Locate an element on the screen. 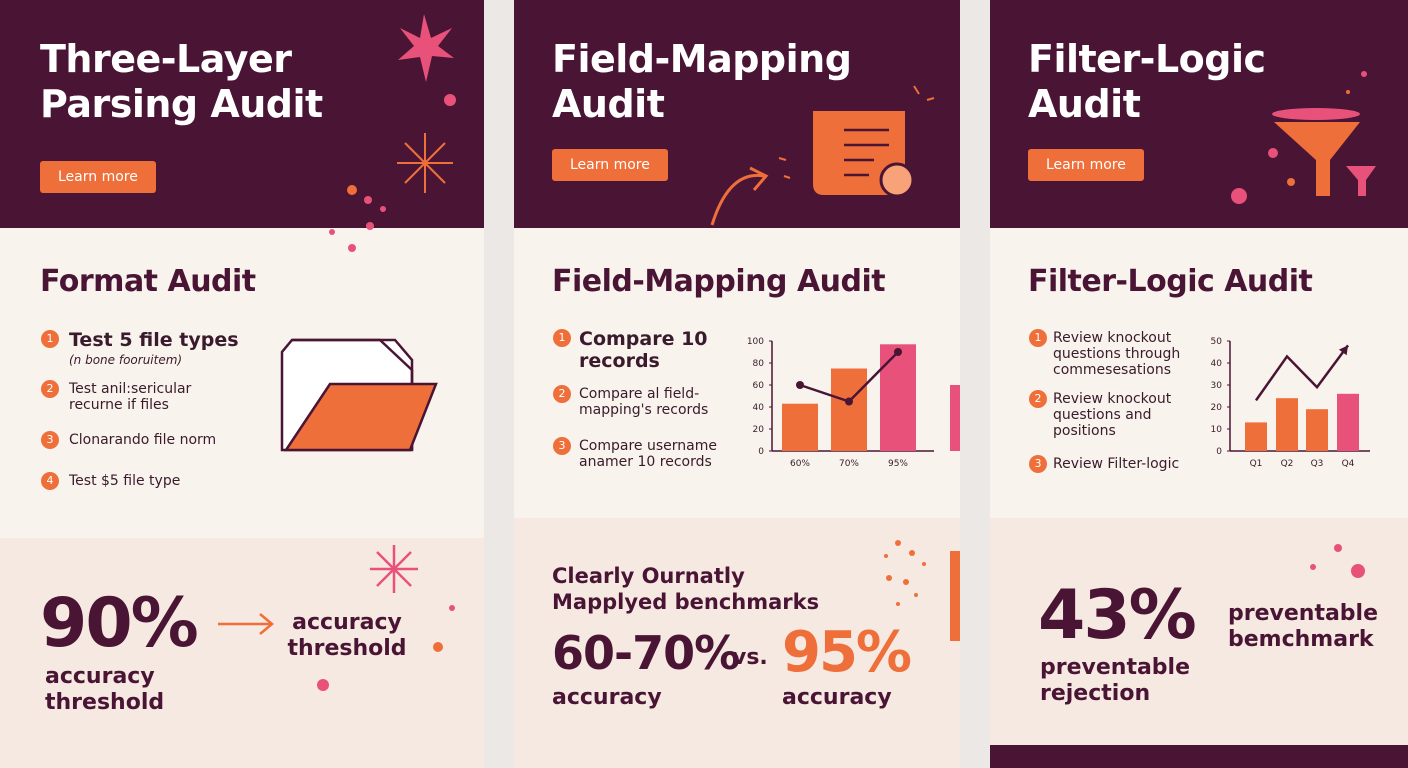  y-tick-label: 30 is located at coordinates (1217, 386).